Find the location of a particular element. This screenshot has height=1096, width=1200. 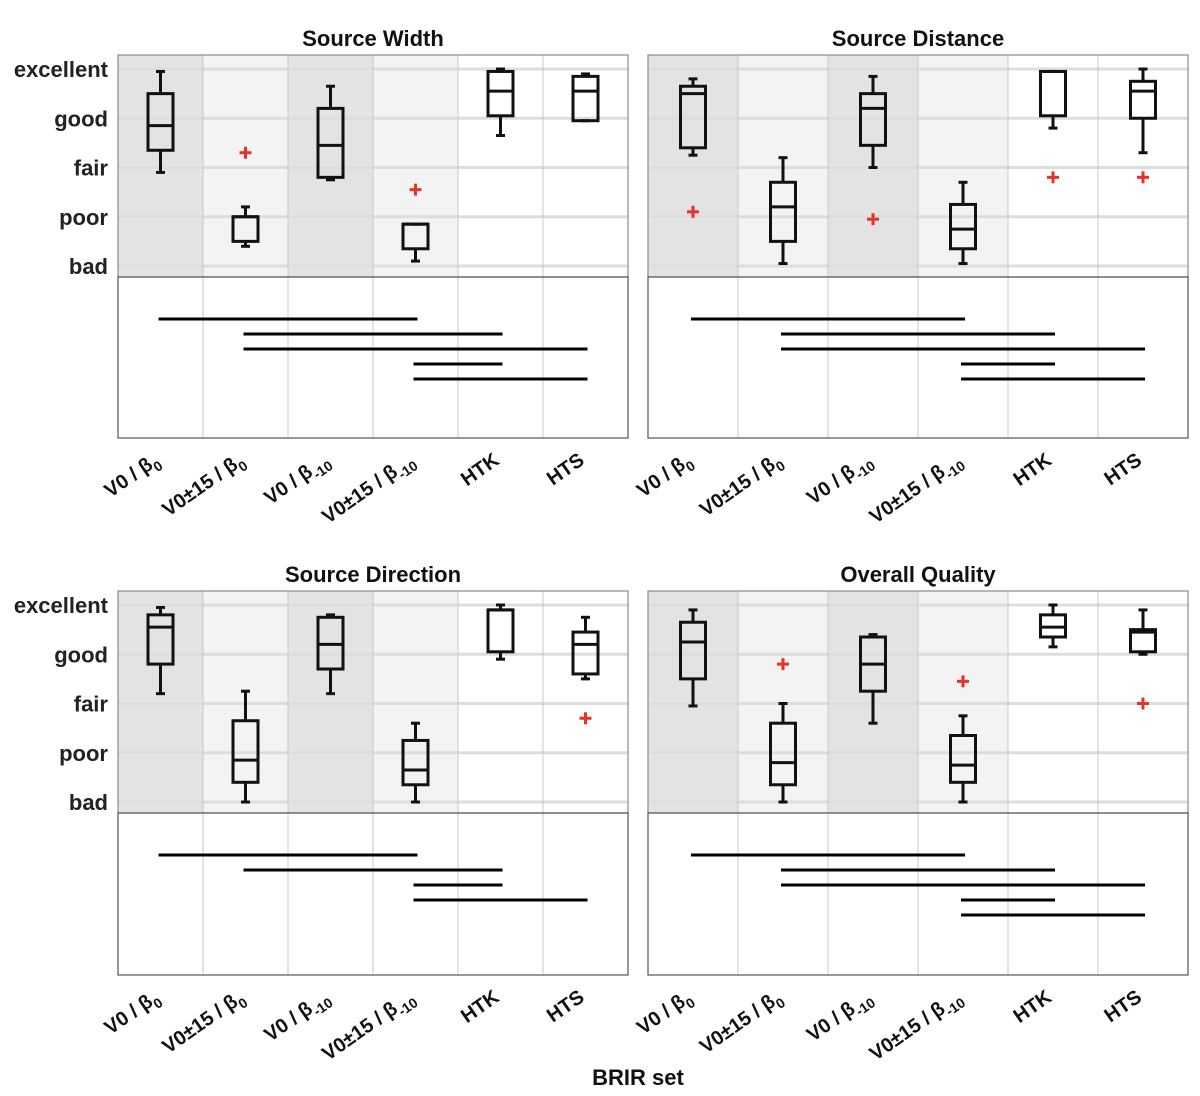

panel-title: Source Distance is located at coordinates (918, 38).